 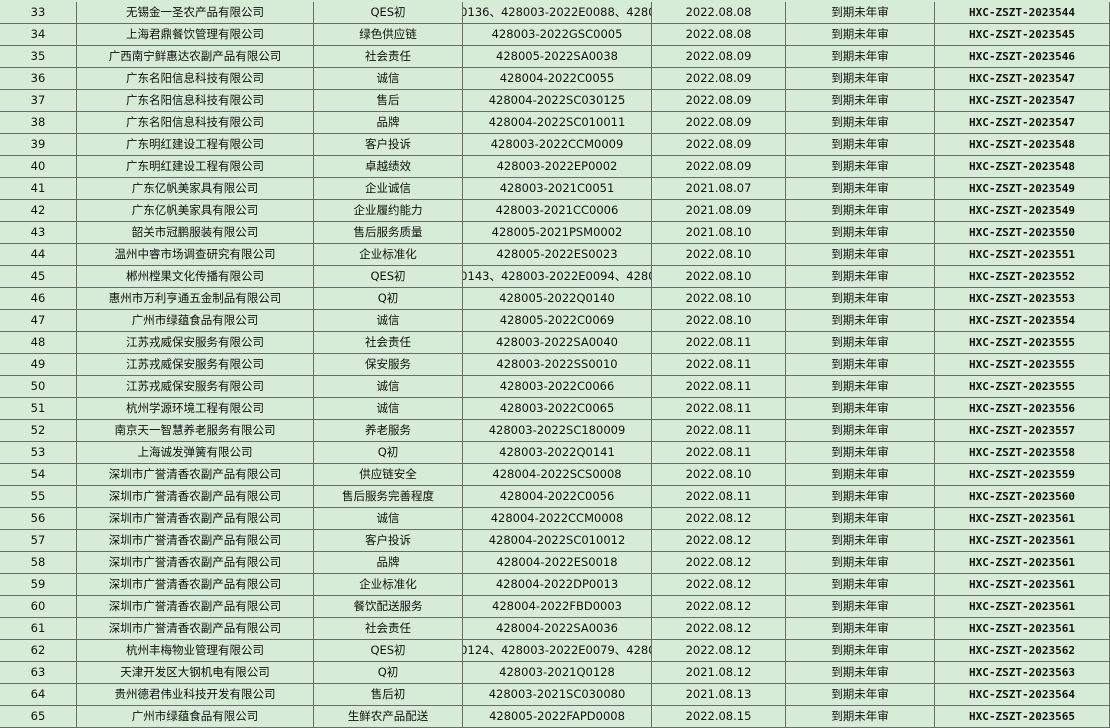 I want to click on date-cell: 2022.08.11, so click(x=719, y=497).